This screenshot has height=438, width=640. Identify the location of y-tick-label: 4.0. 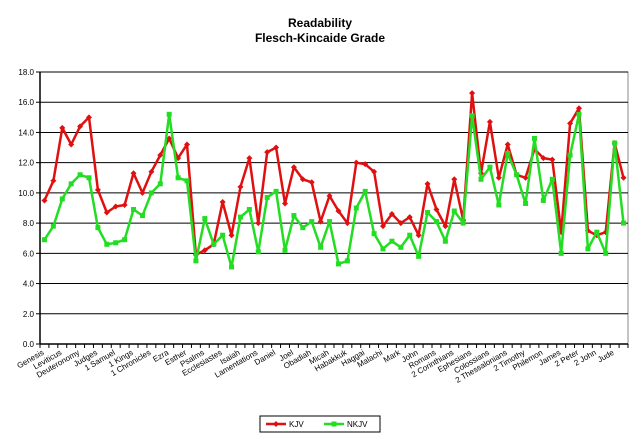
(29, 284).